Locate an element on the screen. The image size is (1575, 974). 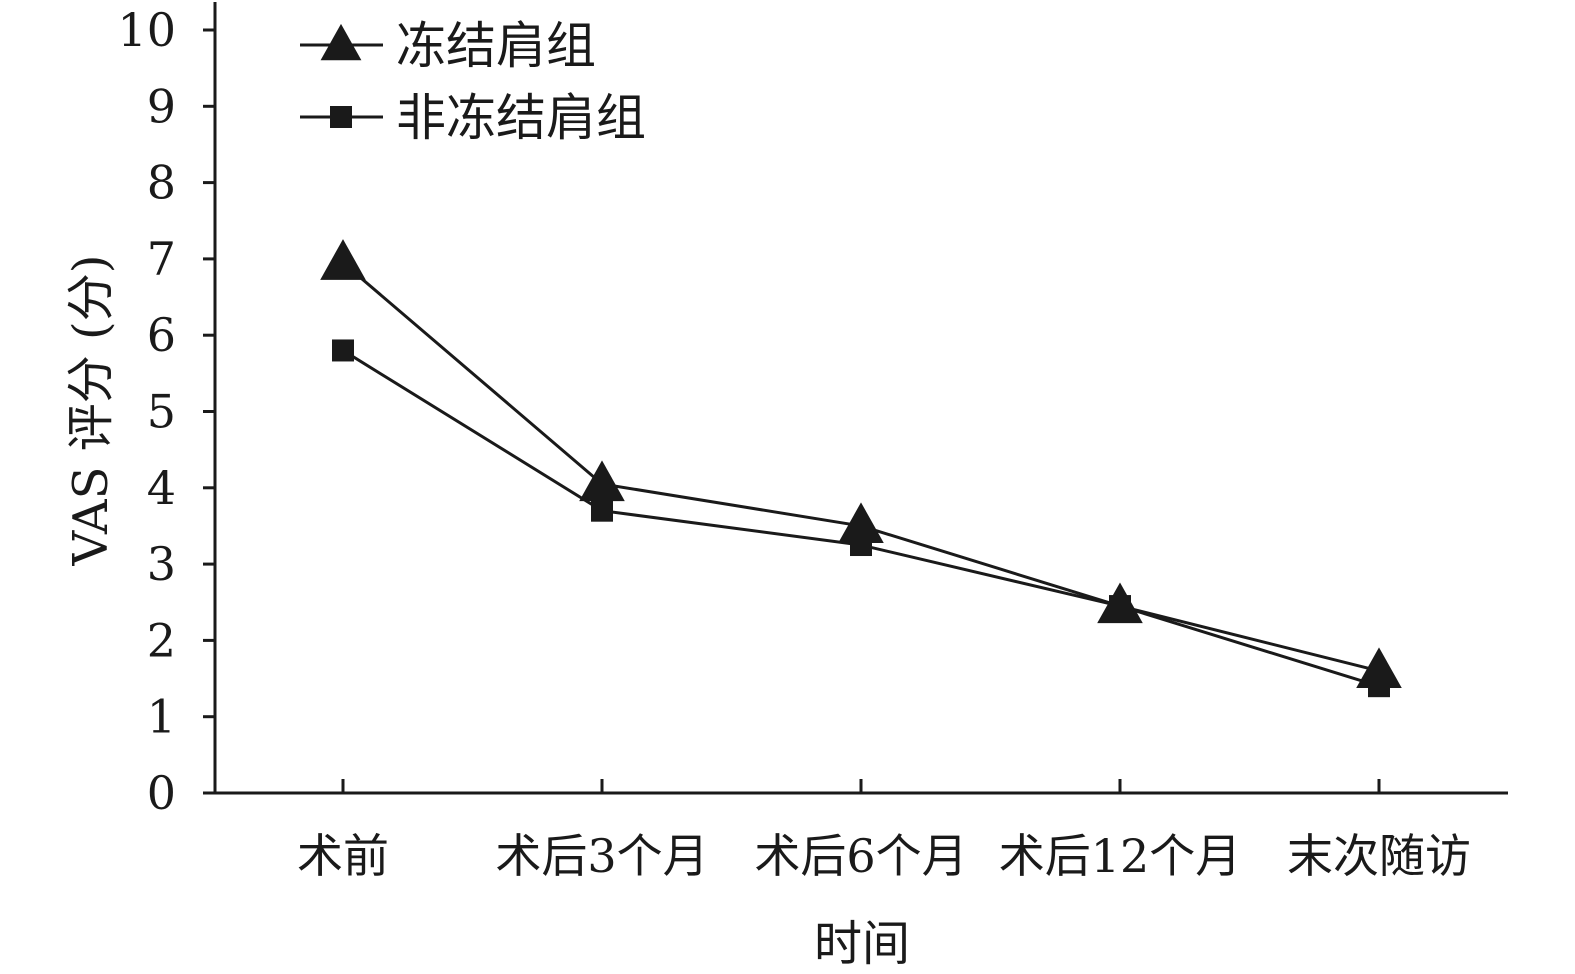
y-tick-label: 0 is located at coordinates (161, 793).